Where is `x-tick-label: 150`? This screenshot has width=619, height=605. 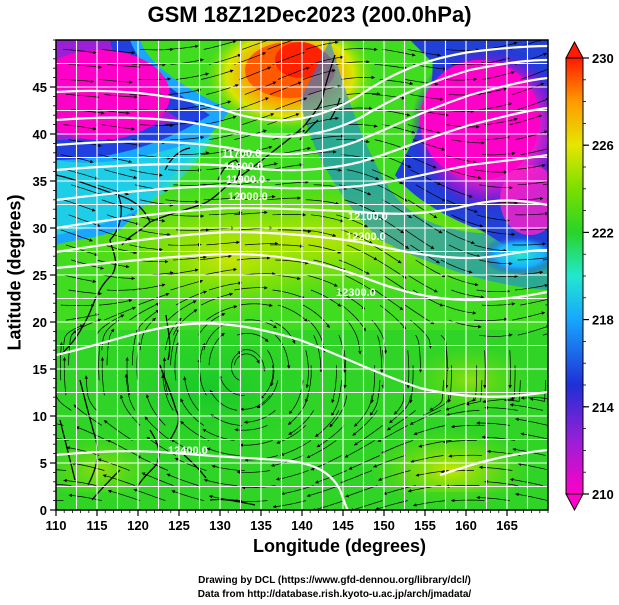 x-tick-label: 150 is located at coordinates (384, 525).